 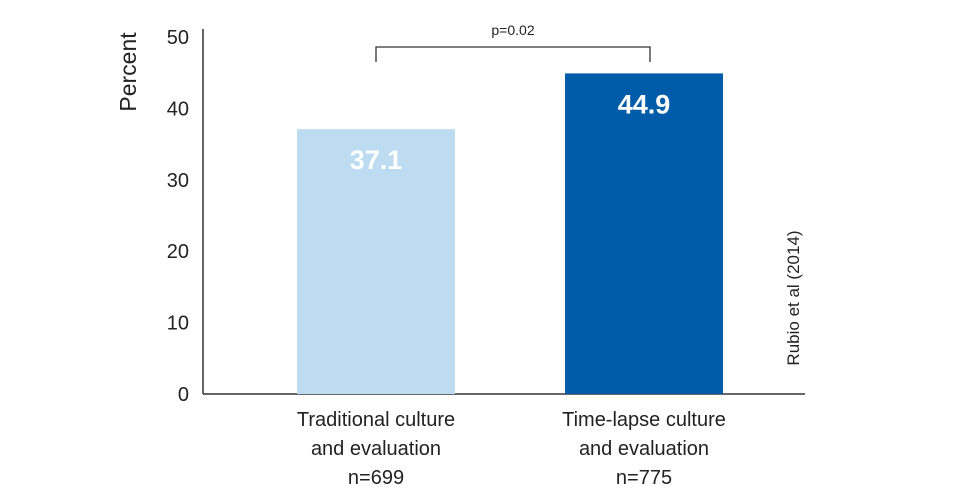 What do you see at coordinates (178, 252) in the screenshot?
I see `y-tick-label: 20` at bounding box center [178, 252].